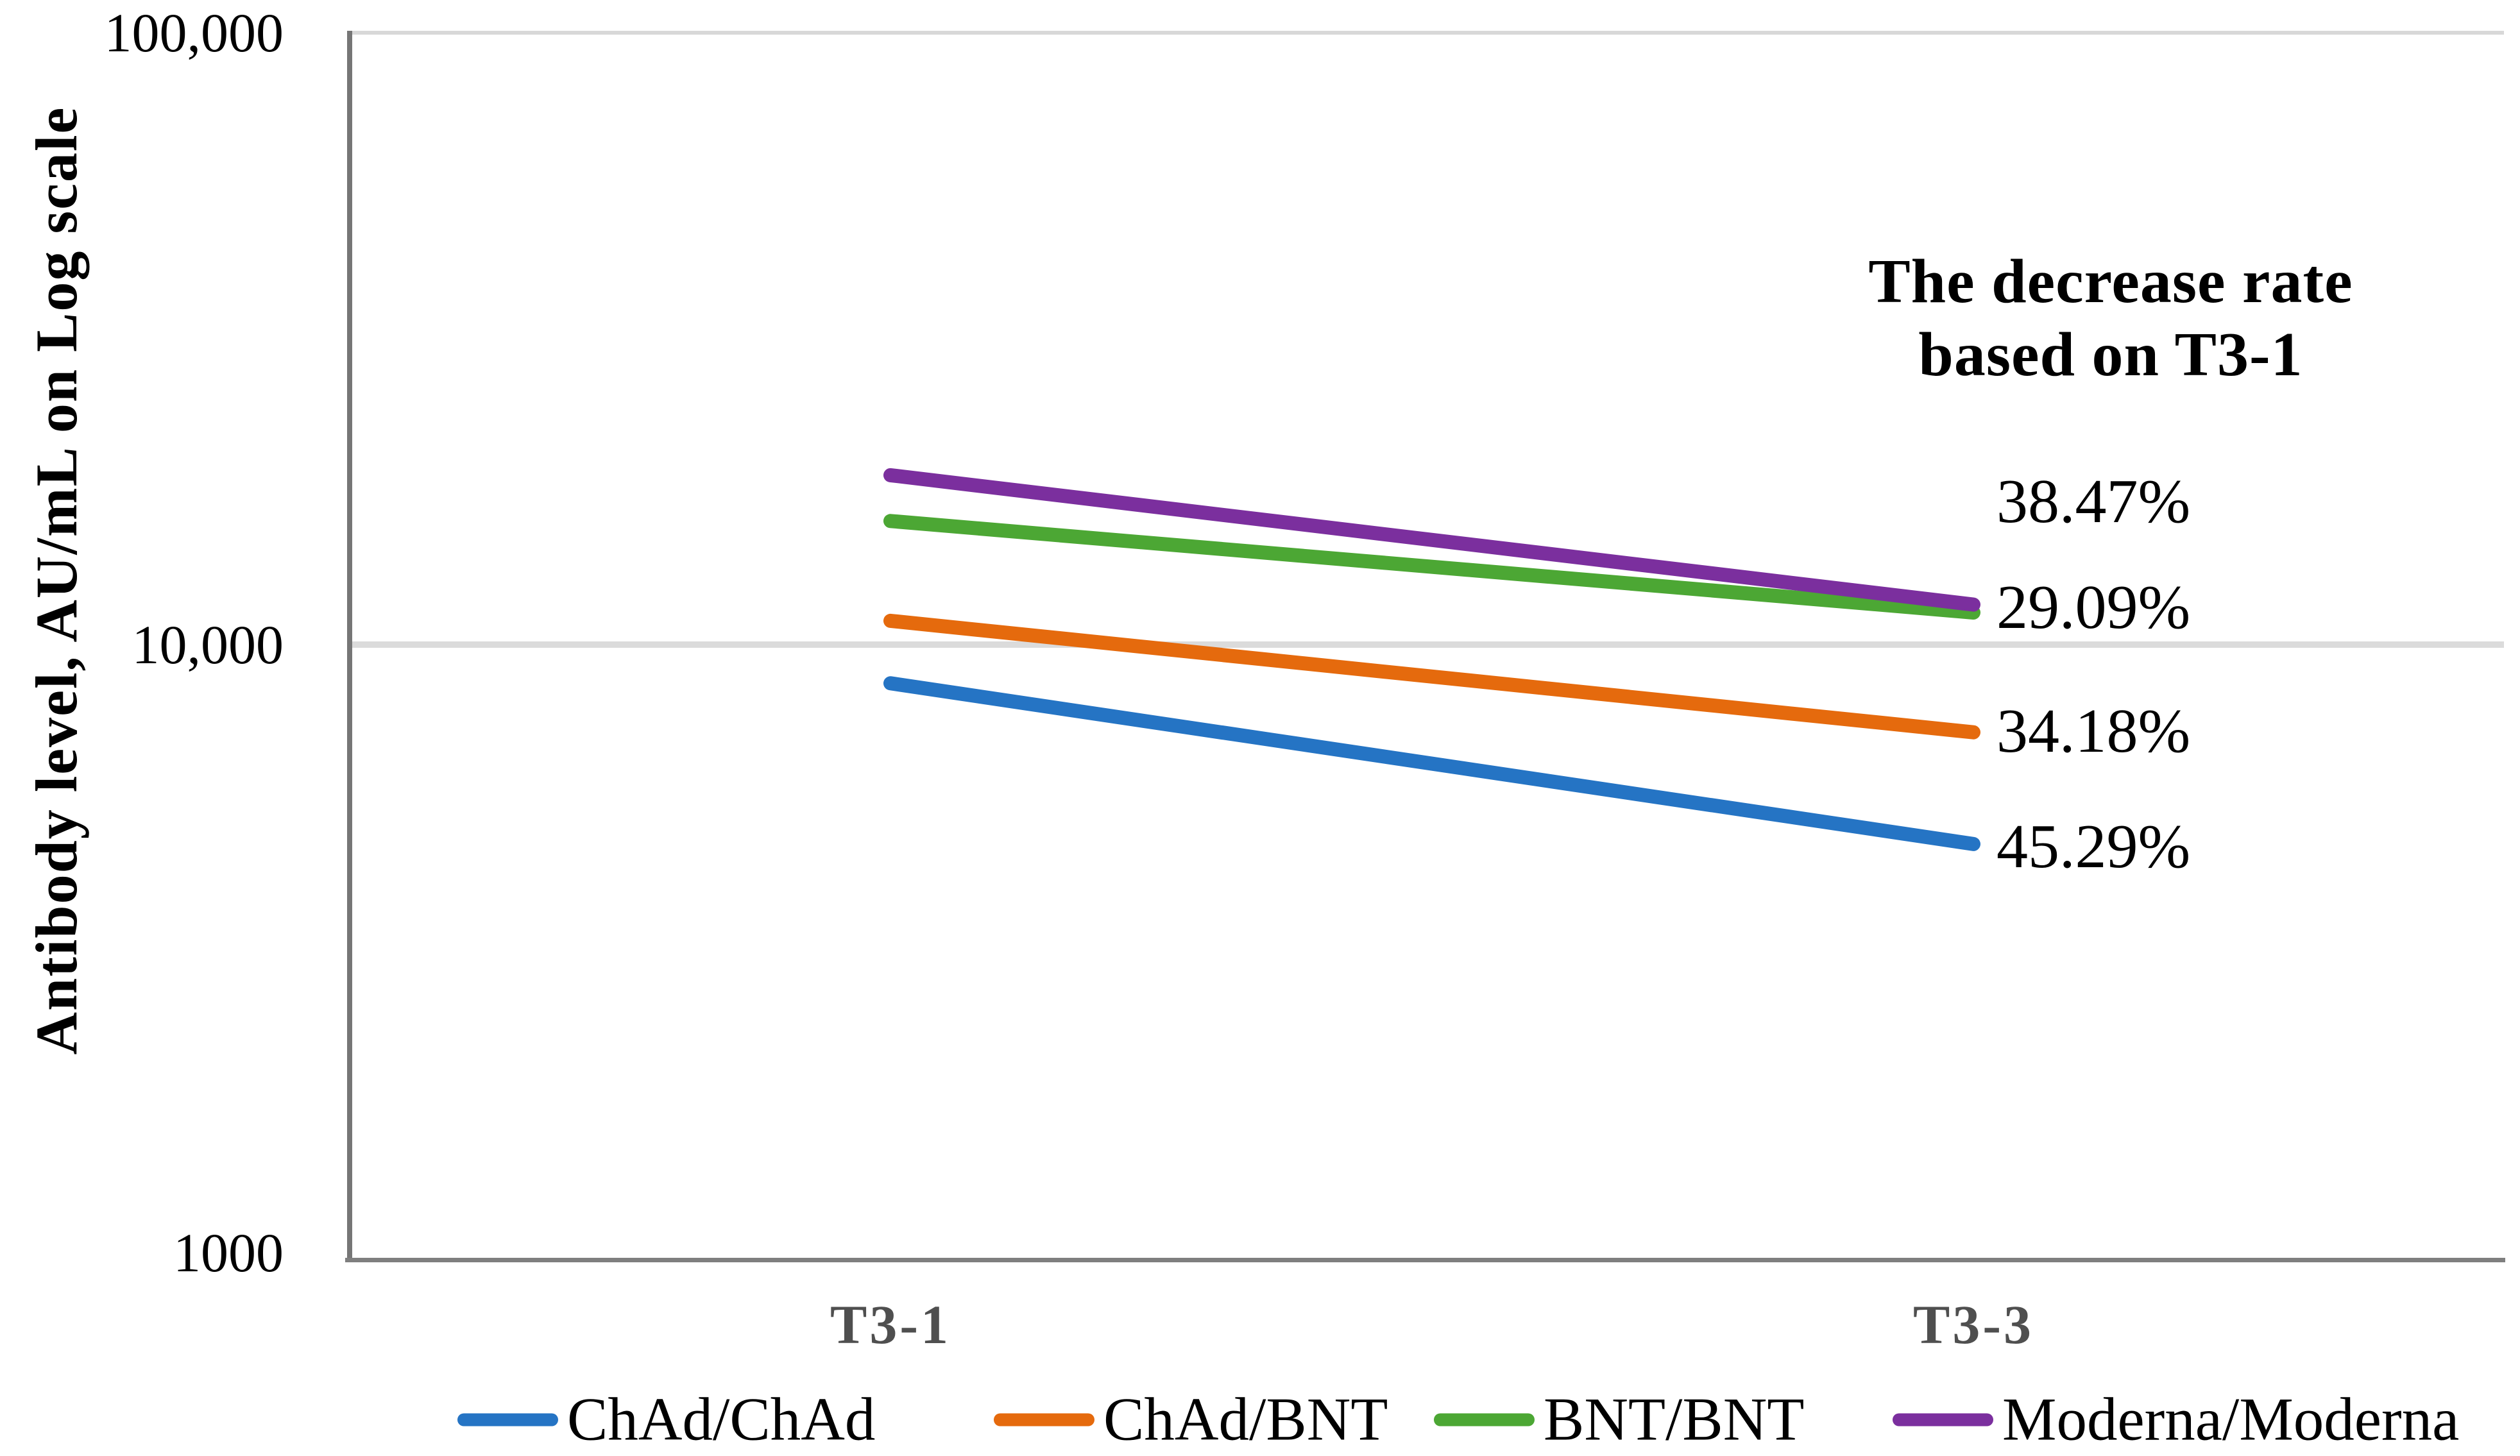  Describe the element at coordinates (1484, 1419) in the screenshot. I see `legend-swatch-bnt-bnt` at that location.